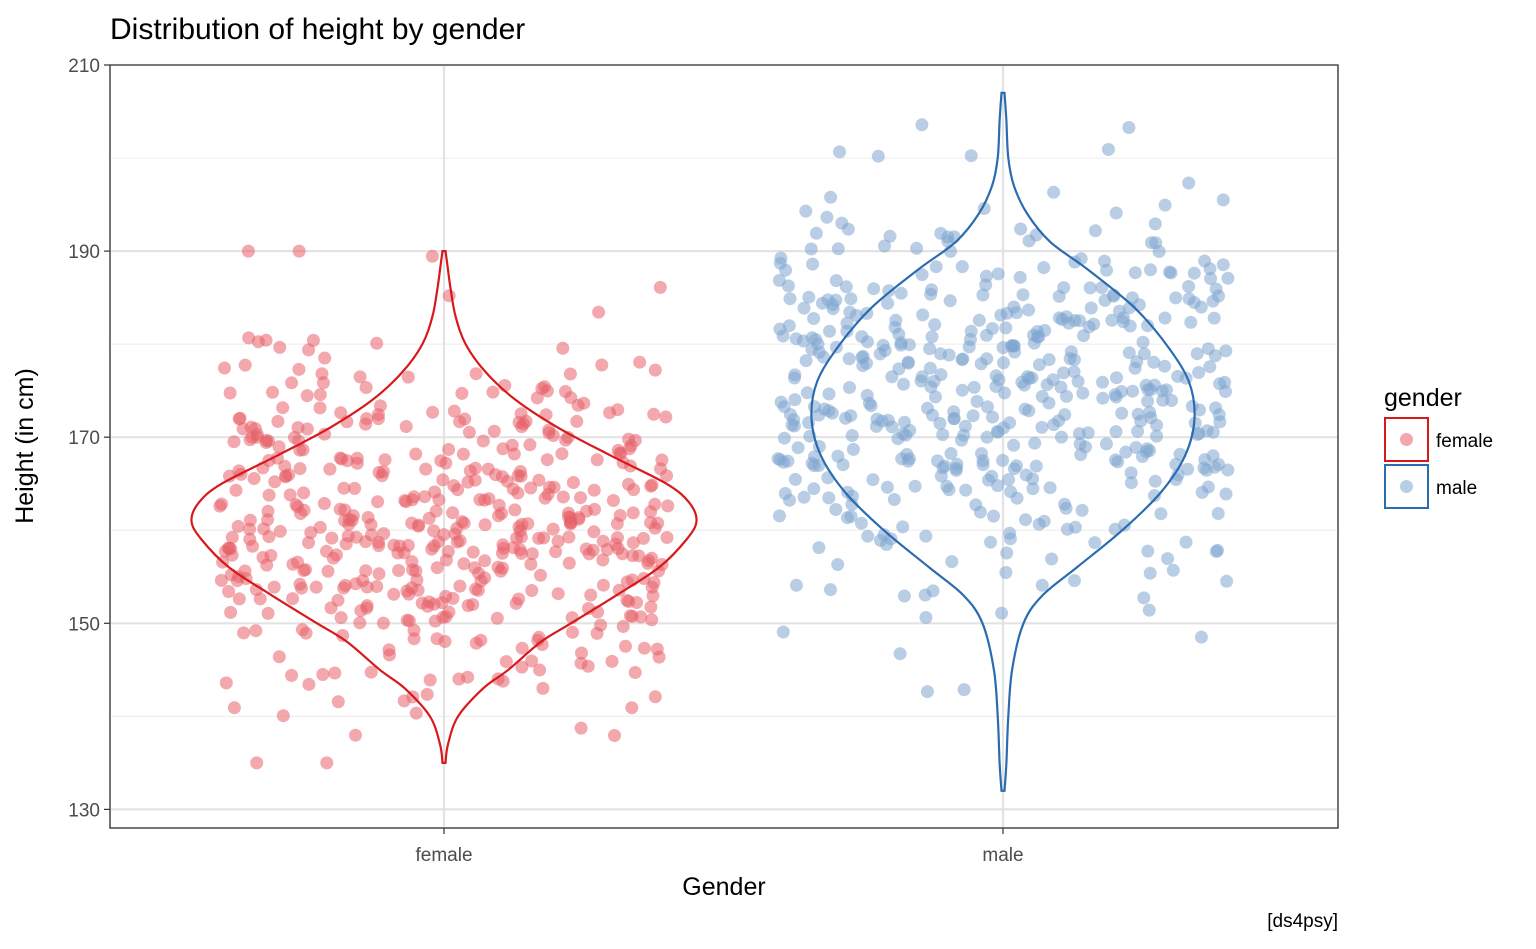 The width and height of the screenshot is (1536, 949). I want to click on legend-label-male: male, so click(1456, 488).